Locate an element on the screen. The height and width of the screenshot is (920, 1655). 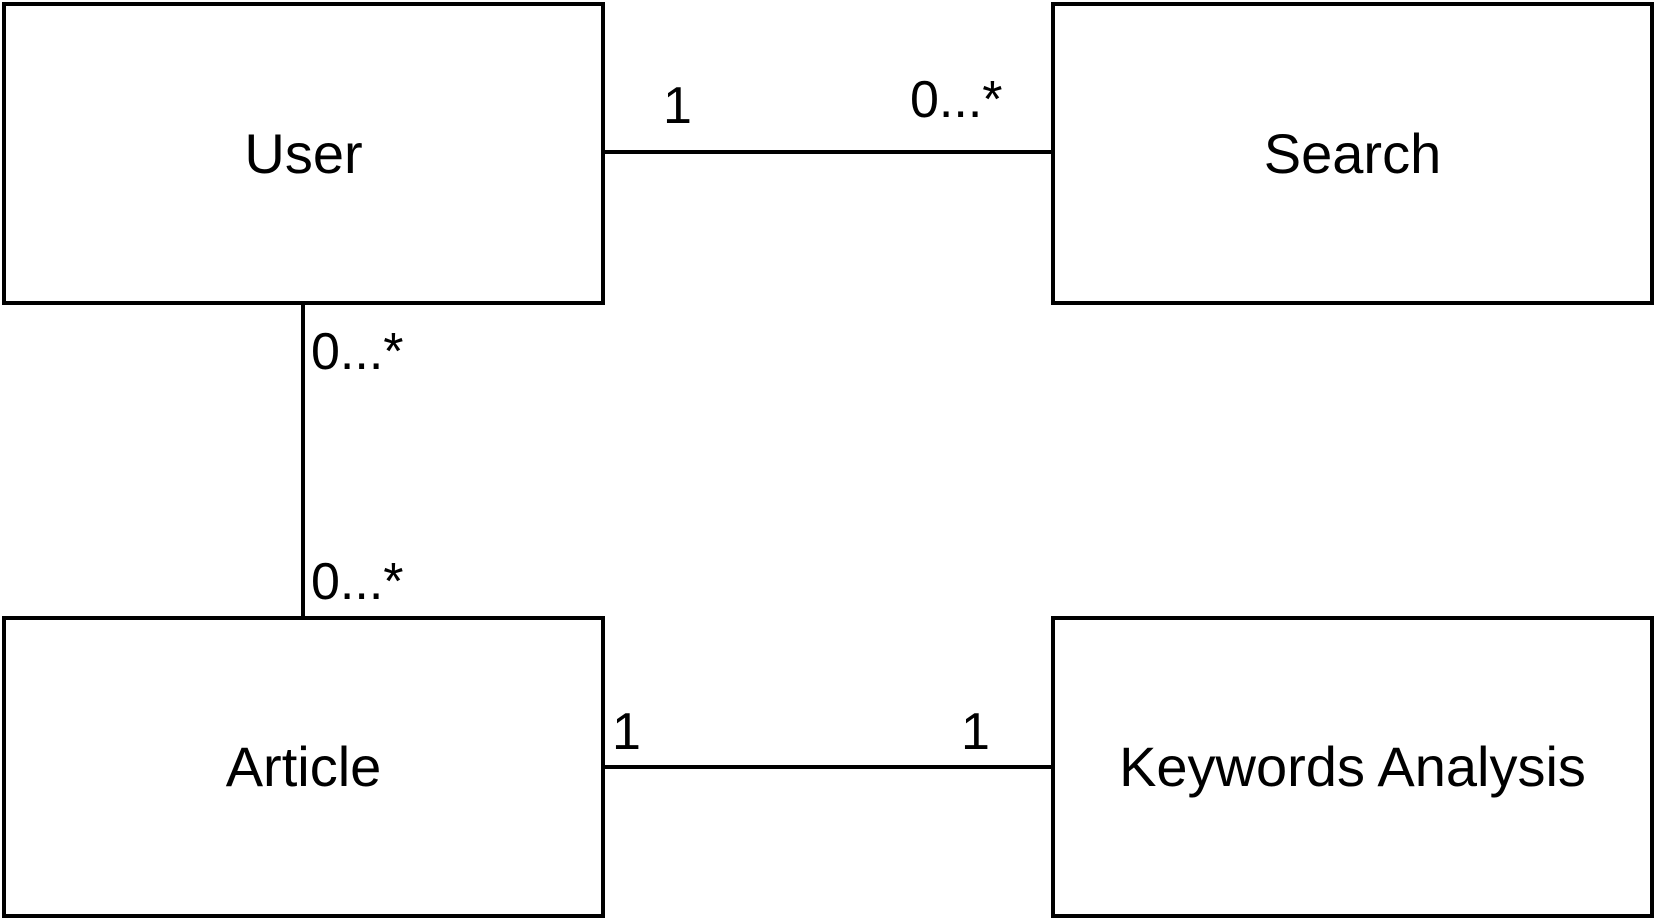
article-keywords-multiplicity-article: 1 is located at coordinates (626, 732).